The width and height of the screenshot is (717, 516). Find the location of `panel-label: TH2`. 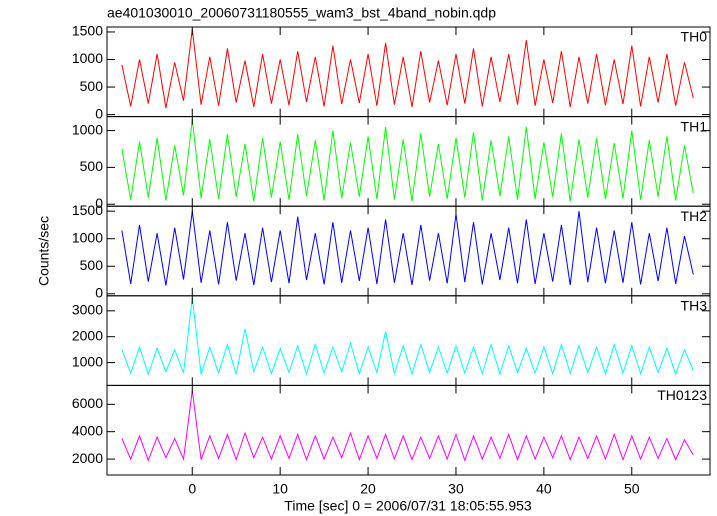

panel-label: TH2 is located at coordinates (694, 216).